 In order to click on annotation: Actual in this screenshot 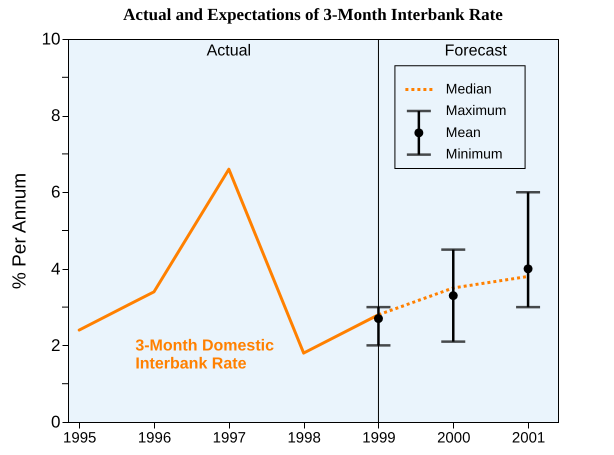, I will do `click(229, 51)`.